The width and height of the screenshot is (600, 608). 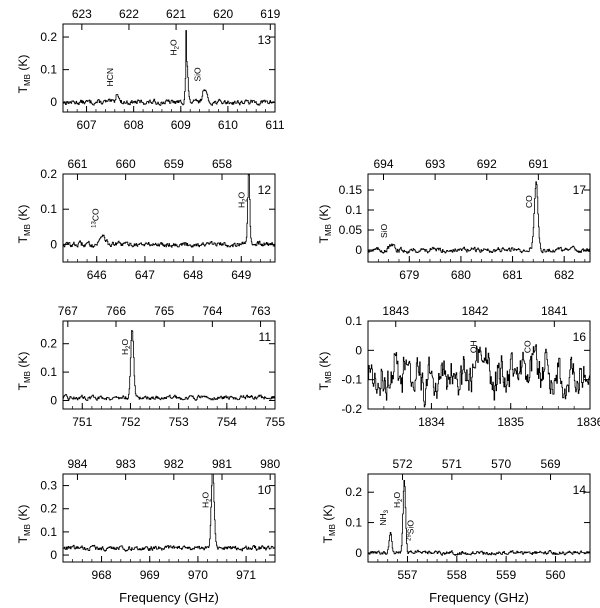 I want to click on top-tick-label: 692, so click(x=487, y=164).